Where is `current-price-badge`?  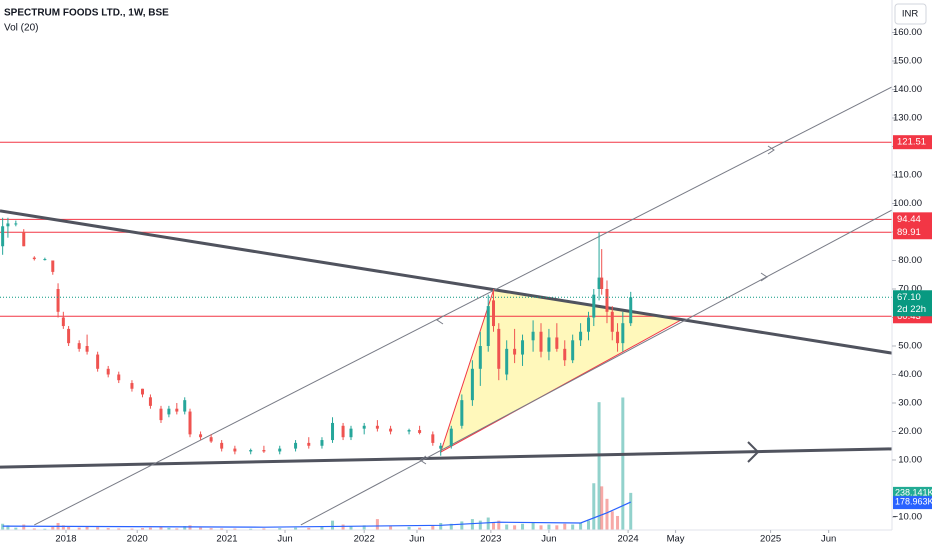
current-price-badge is located at coordinates (912, 303).